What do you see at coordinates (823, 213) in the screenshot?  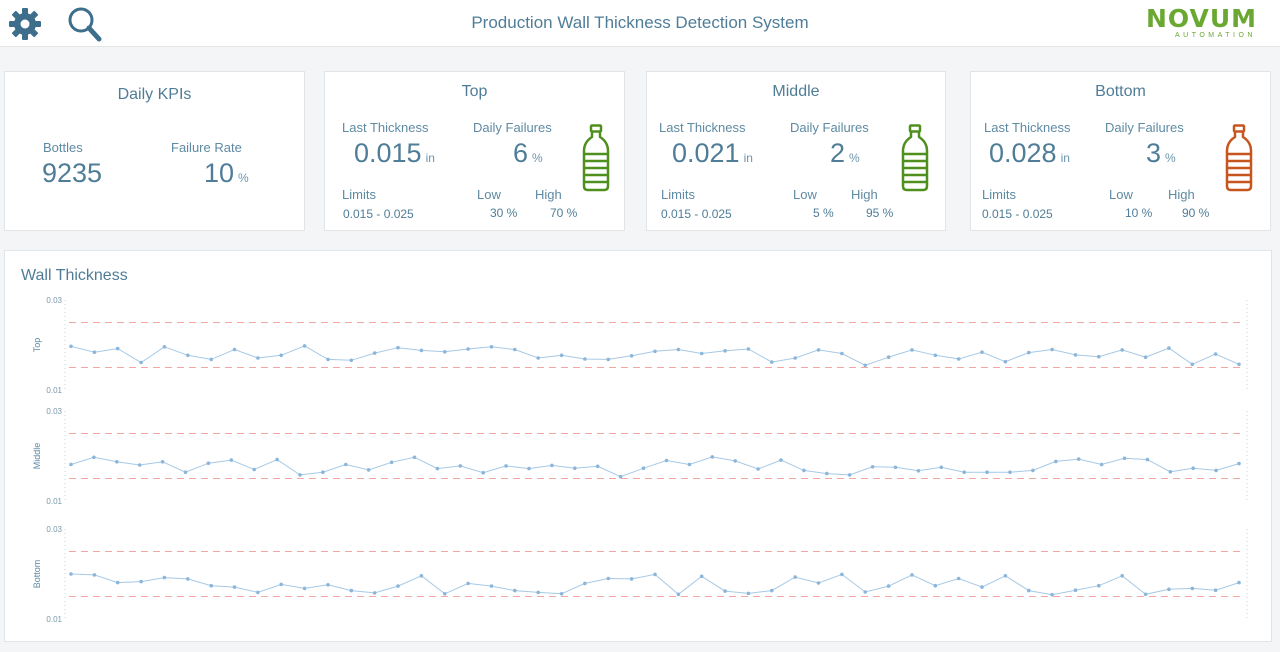 I see `low-value: 5 %` at bounding box center [823, 213].